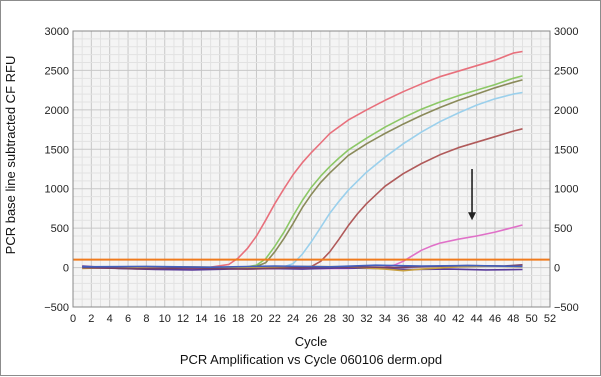 The height and width of the screenshot is (377, 601). Describe the element at coordinates (440, 319) in the screenshot. I see `x-tick-label: 40` at that location.